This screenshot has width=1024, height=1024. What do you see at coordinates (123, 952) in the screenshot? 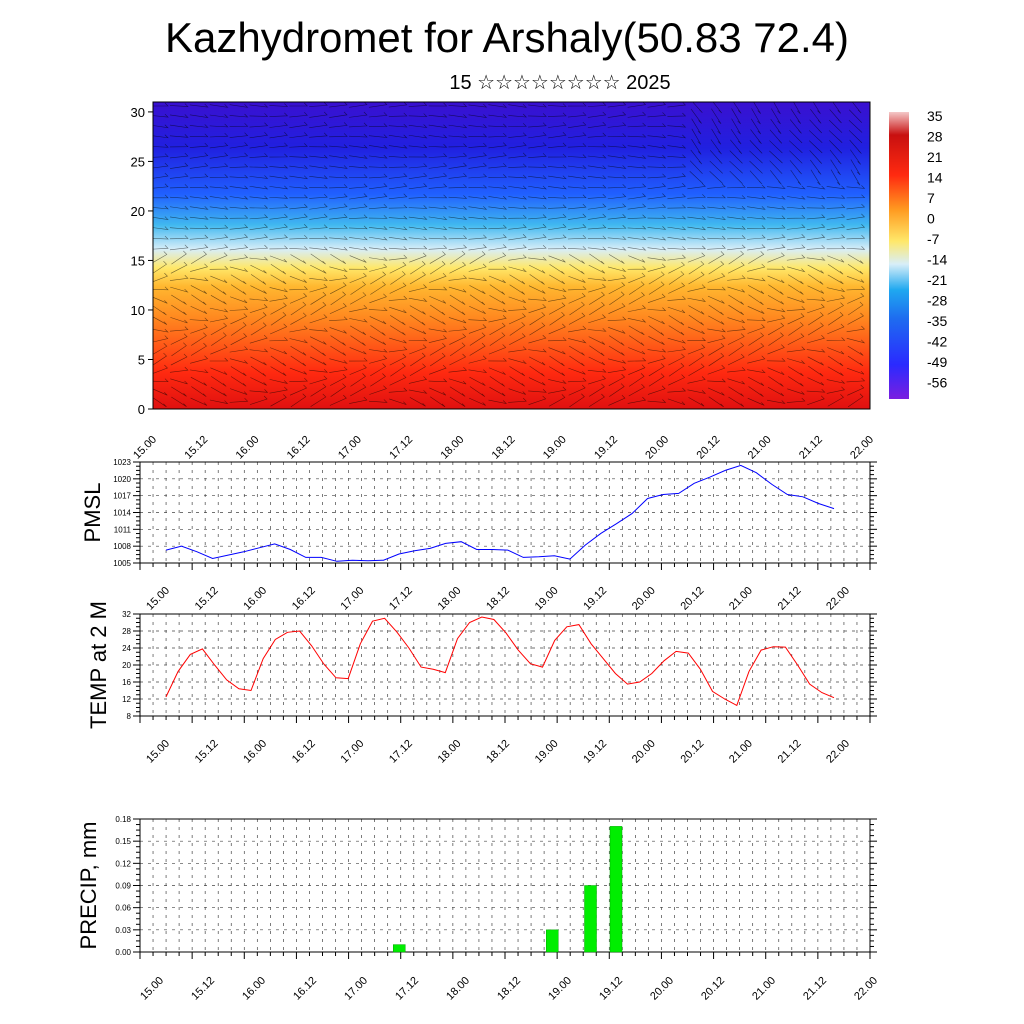
I see `y-tick-label: 0.00` at bounding box center [123, 952].